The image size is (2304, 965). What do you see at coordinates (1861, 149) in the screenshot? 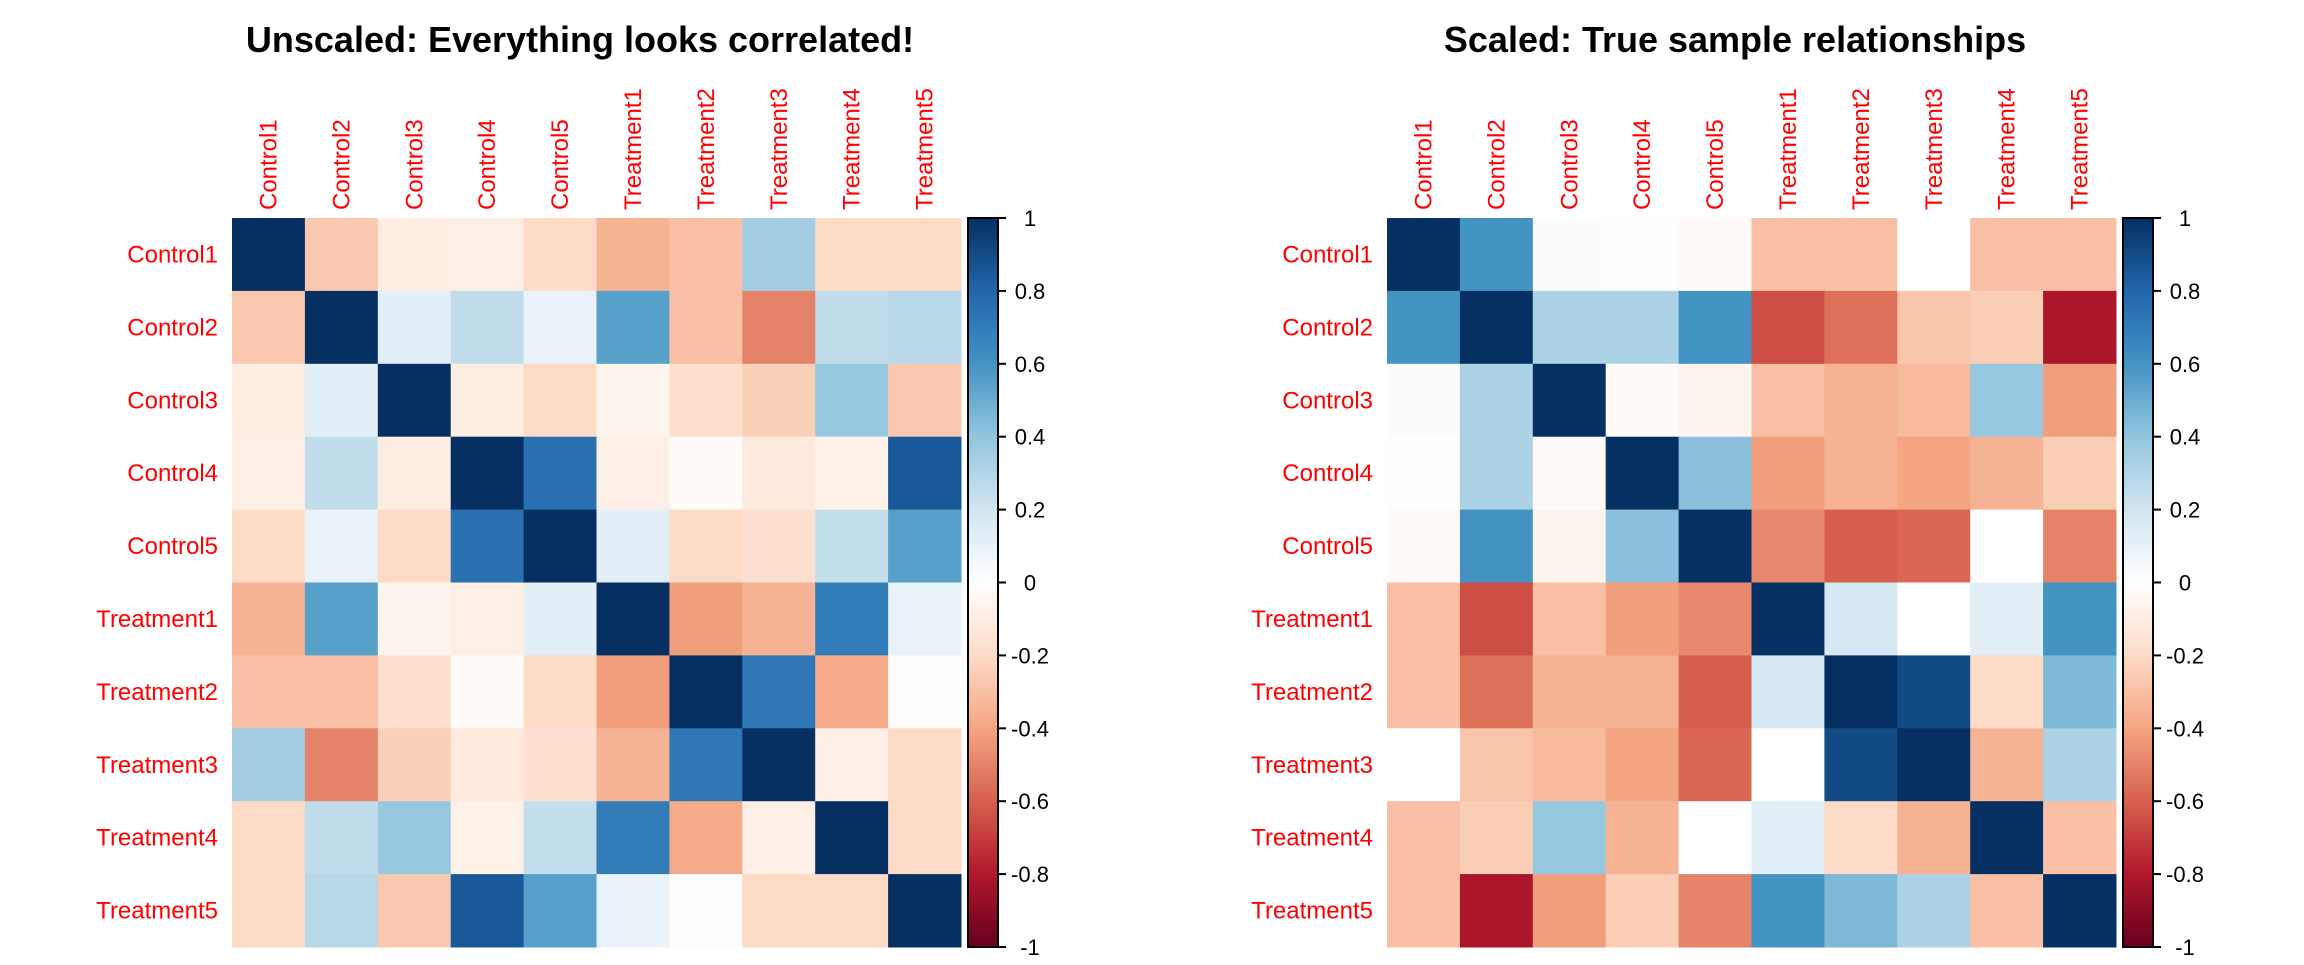
I see `column-label: Treatment2` at bounding box center [1861, 149].